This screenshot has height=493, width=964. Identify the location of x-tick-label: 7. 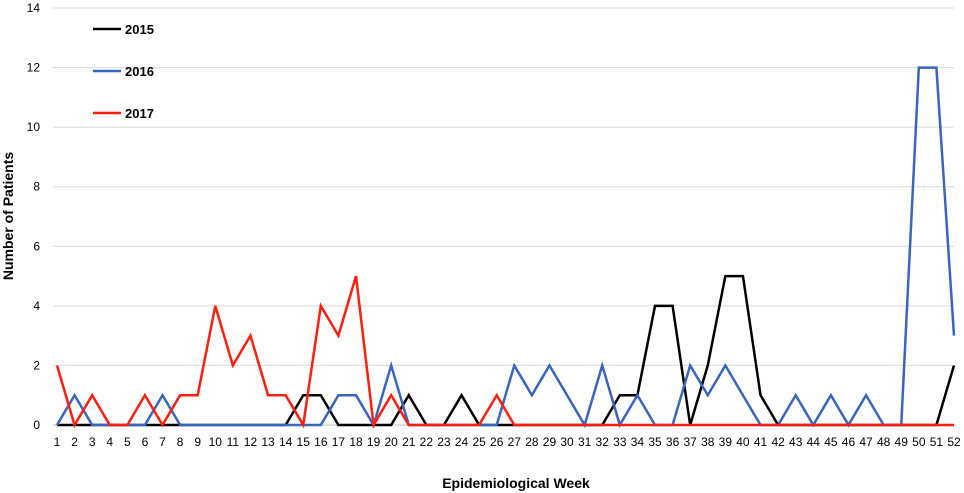
(162, 442).